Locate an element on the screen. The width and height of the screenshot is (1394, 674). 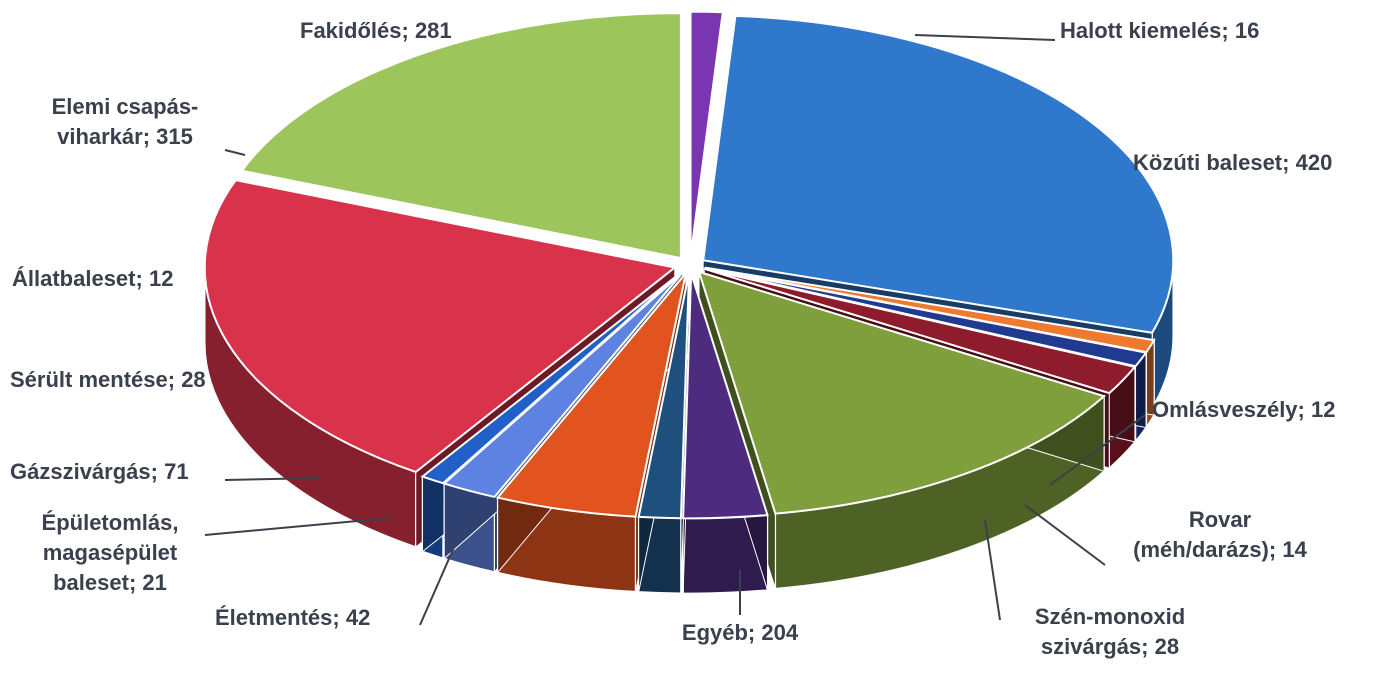
label-name: Szén-monoxid szivárgás is located at coordinates (1110, 631).